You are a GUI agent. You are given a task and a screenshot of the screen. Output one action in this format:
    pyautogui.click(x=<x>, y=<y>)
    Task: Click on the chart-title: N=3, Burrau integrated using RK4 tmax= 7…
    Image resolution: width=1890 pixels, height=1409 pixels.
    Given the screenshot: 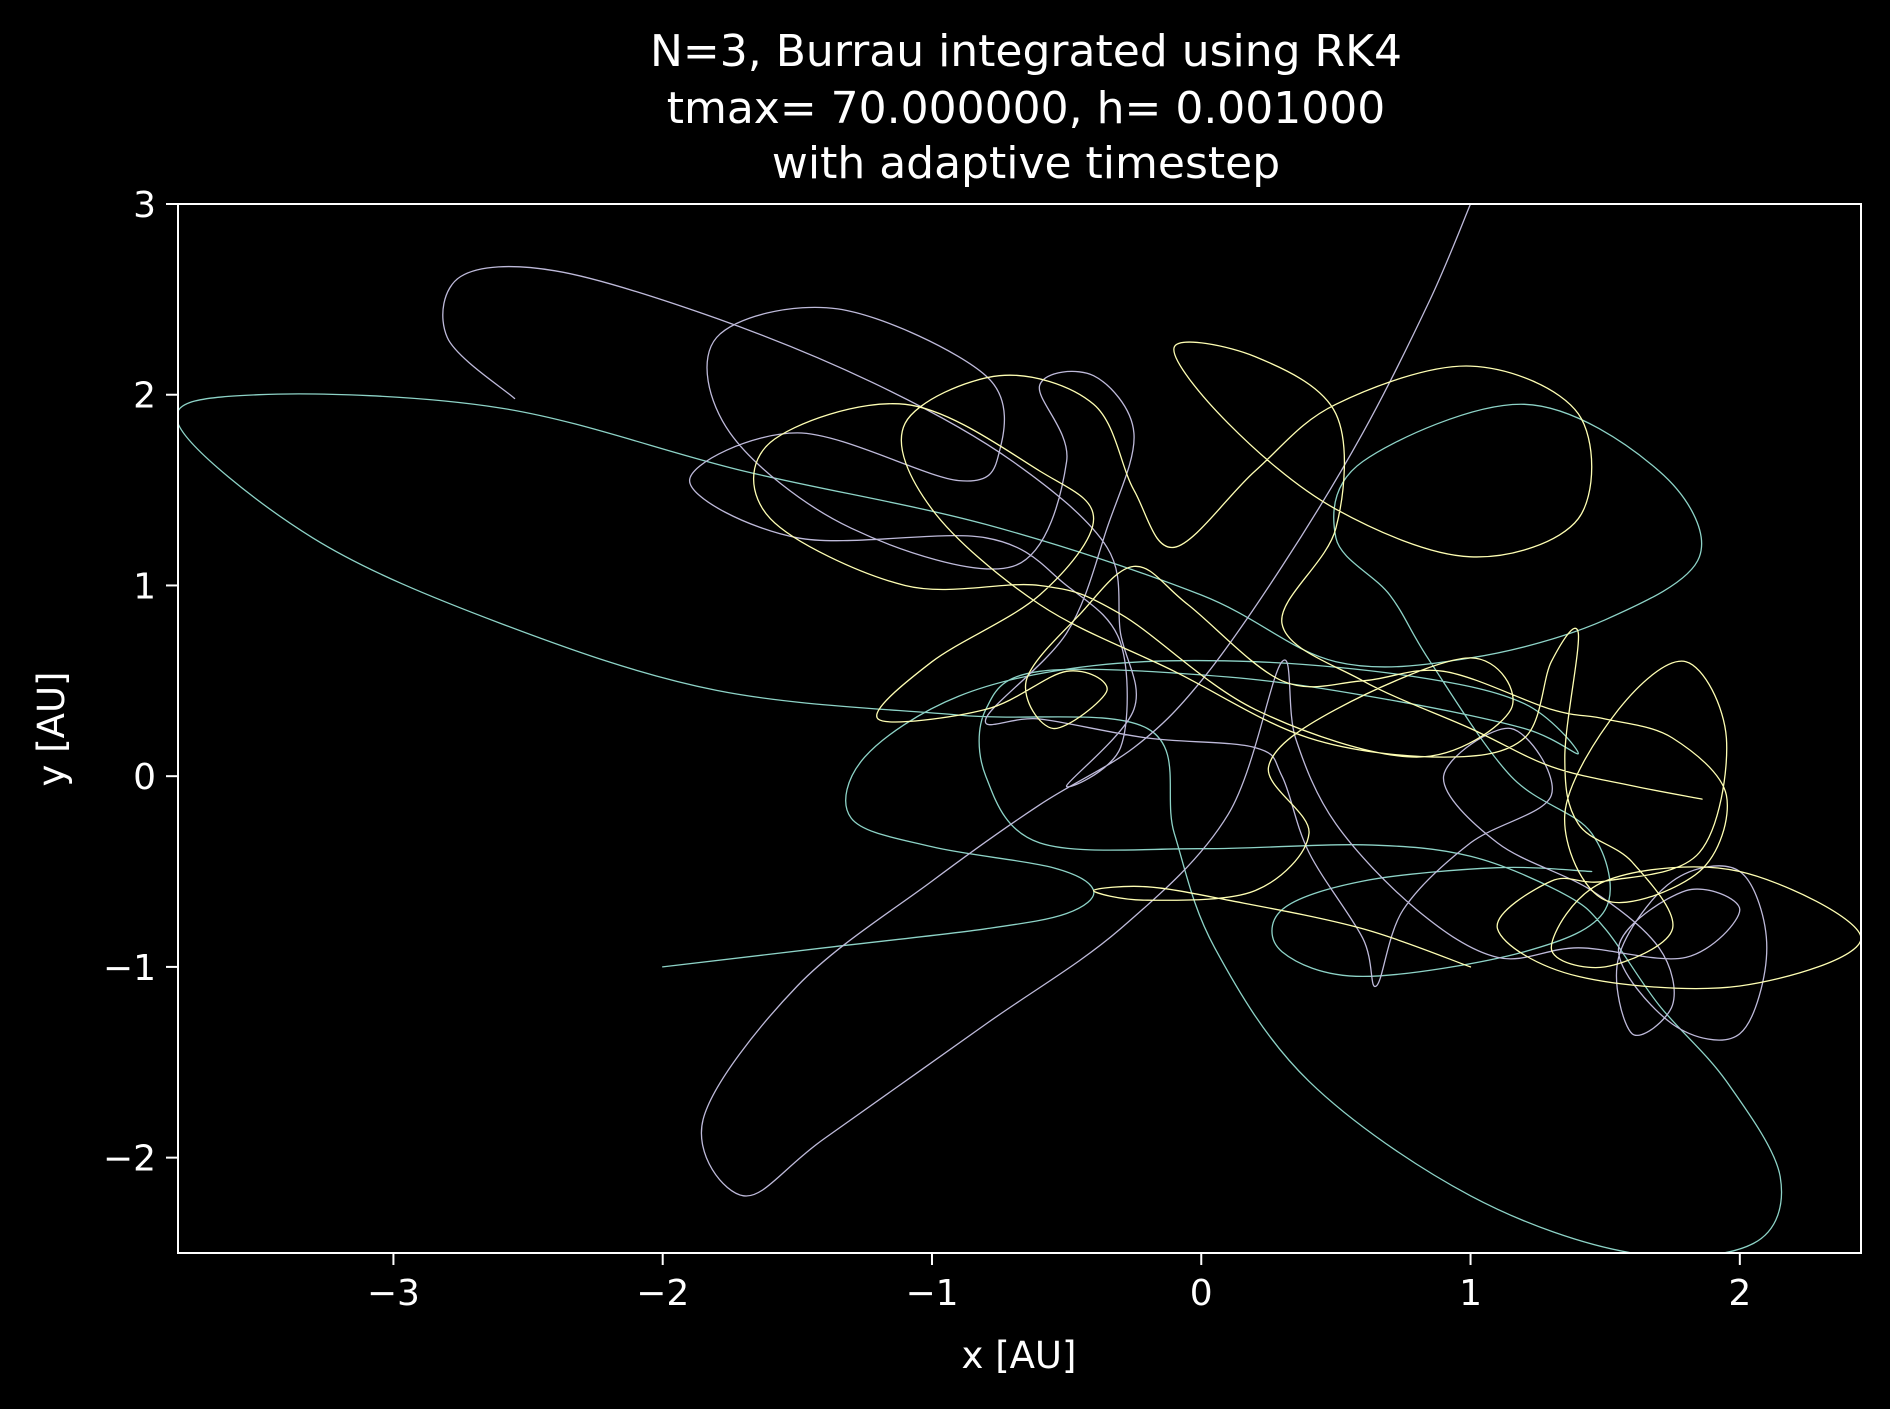 What is the action you would take?
    pyautogui.click(x=1026, y=107)
    